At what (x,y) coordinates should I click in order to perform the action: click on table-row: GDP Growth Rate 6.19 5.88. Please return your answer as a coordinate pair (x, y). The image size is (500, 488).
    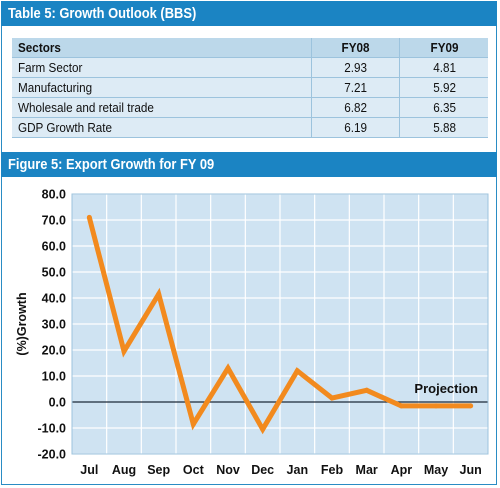
    Looking at the image, I should click on (250, 127).